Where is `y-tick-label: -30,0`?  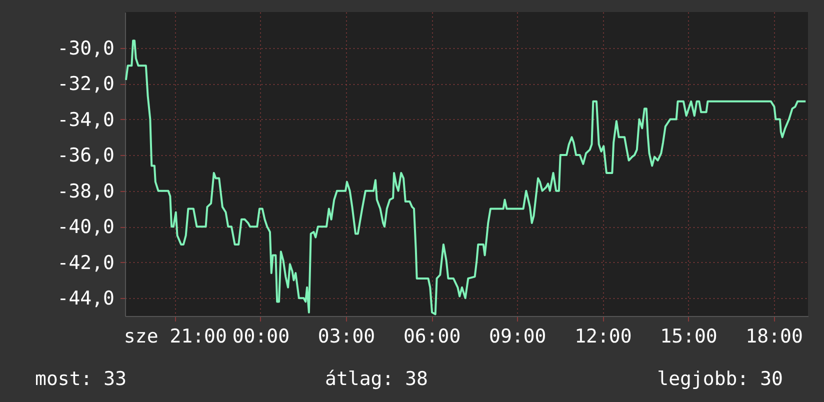 y-tick-label: -30,0 is located at coordinates (85, 48).